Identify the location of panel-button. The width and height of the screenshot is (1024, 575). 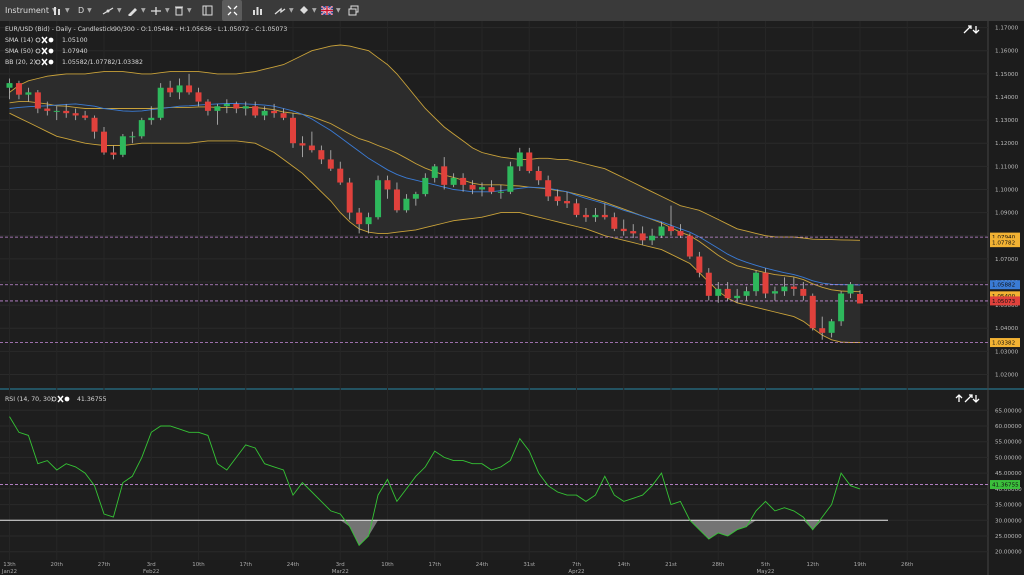
(207, 10).